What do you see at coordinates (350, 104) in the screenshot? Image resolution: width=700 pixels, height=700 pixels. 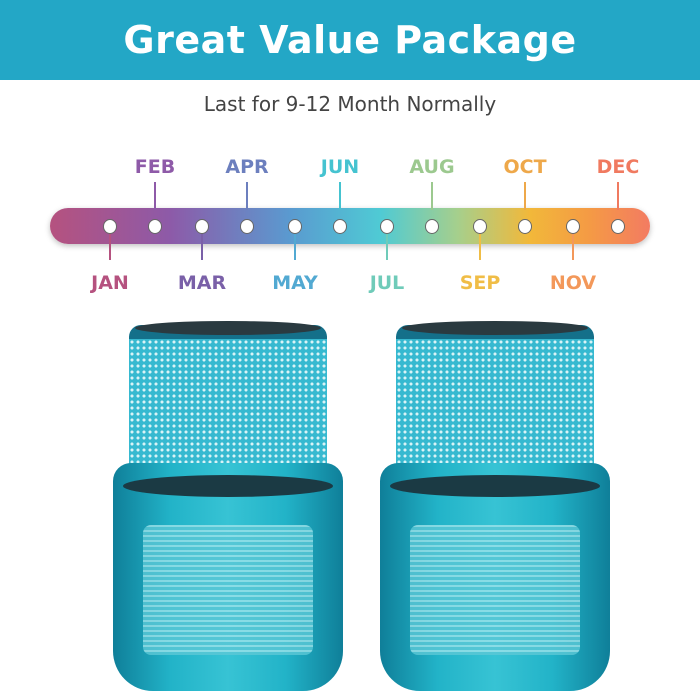 I see `subtitle: Last for 9-12 Month Normally` at bounding box center [350, 104].